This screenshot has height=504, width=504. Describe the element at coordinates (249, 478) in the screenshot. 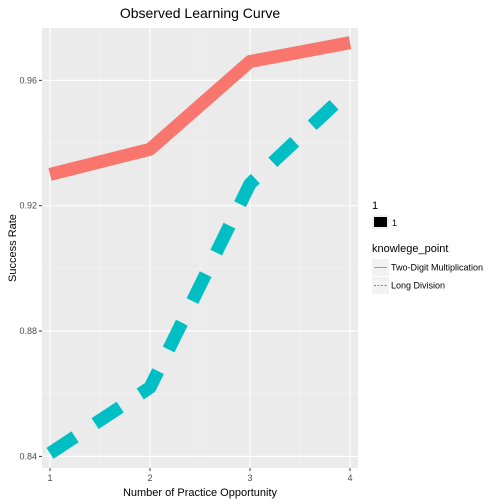

I see `x-tick-label: 3` at that location.